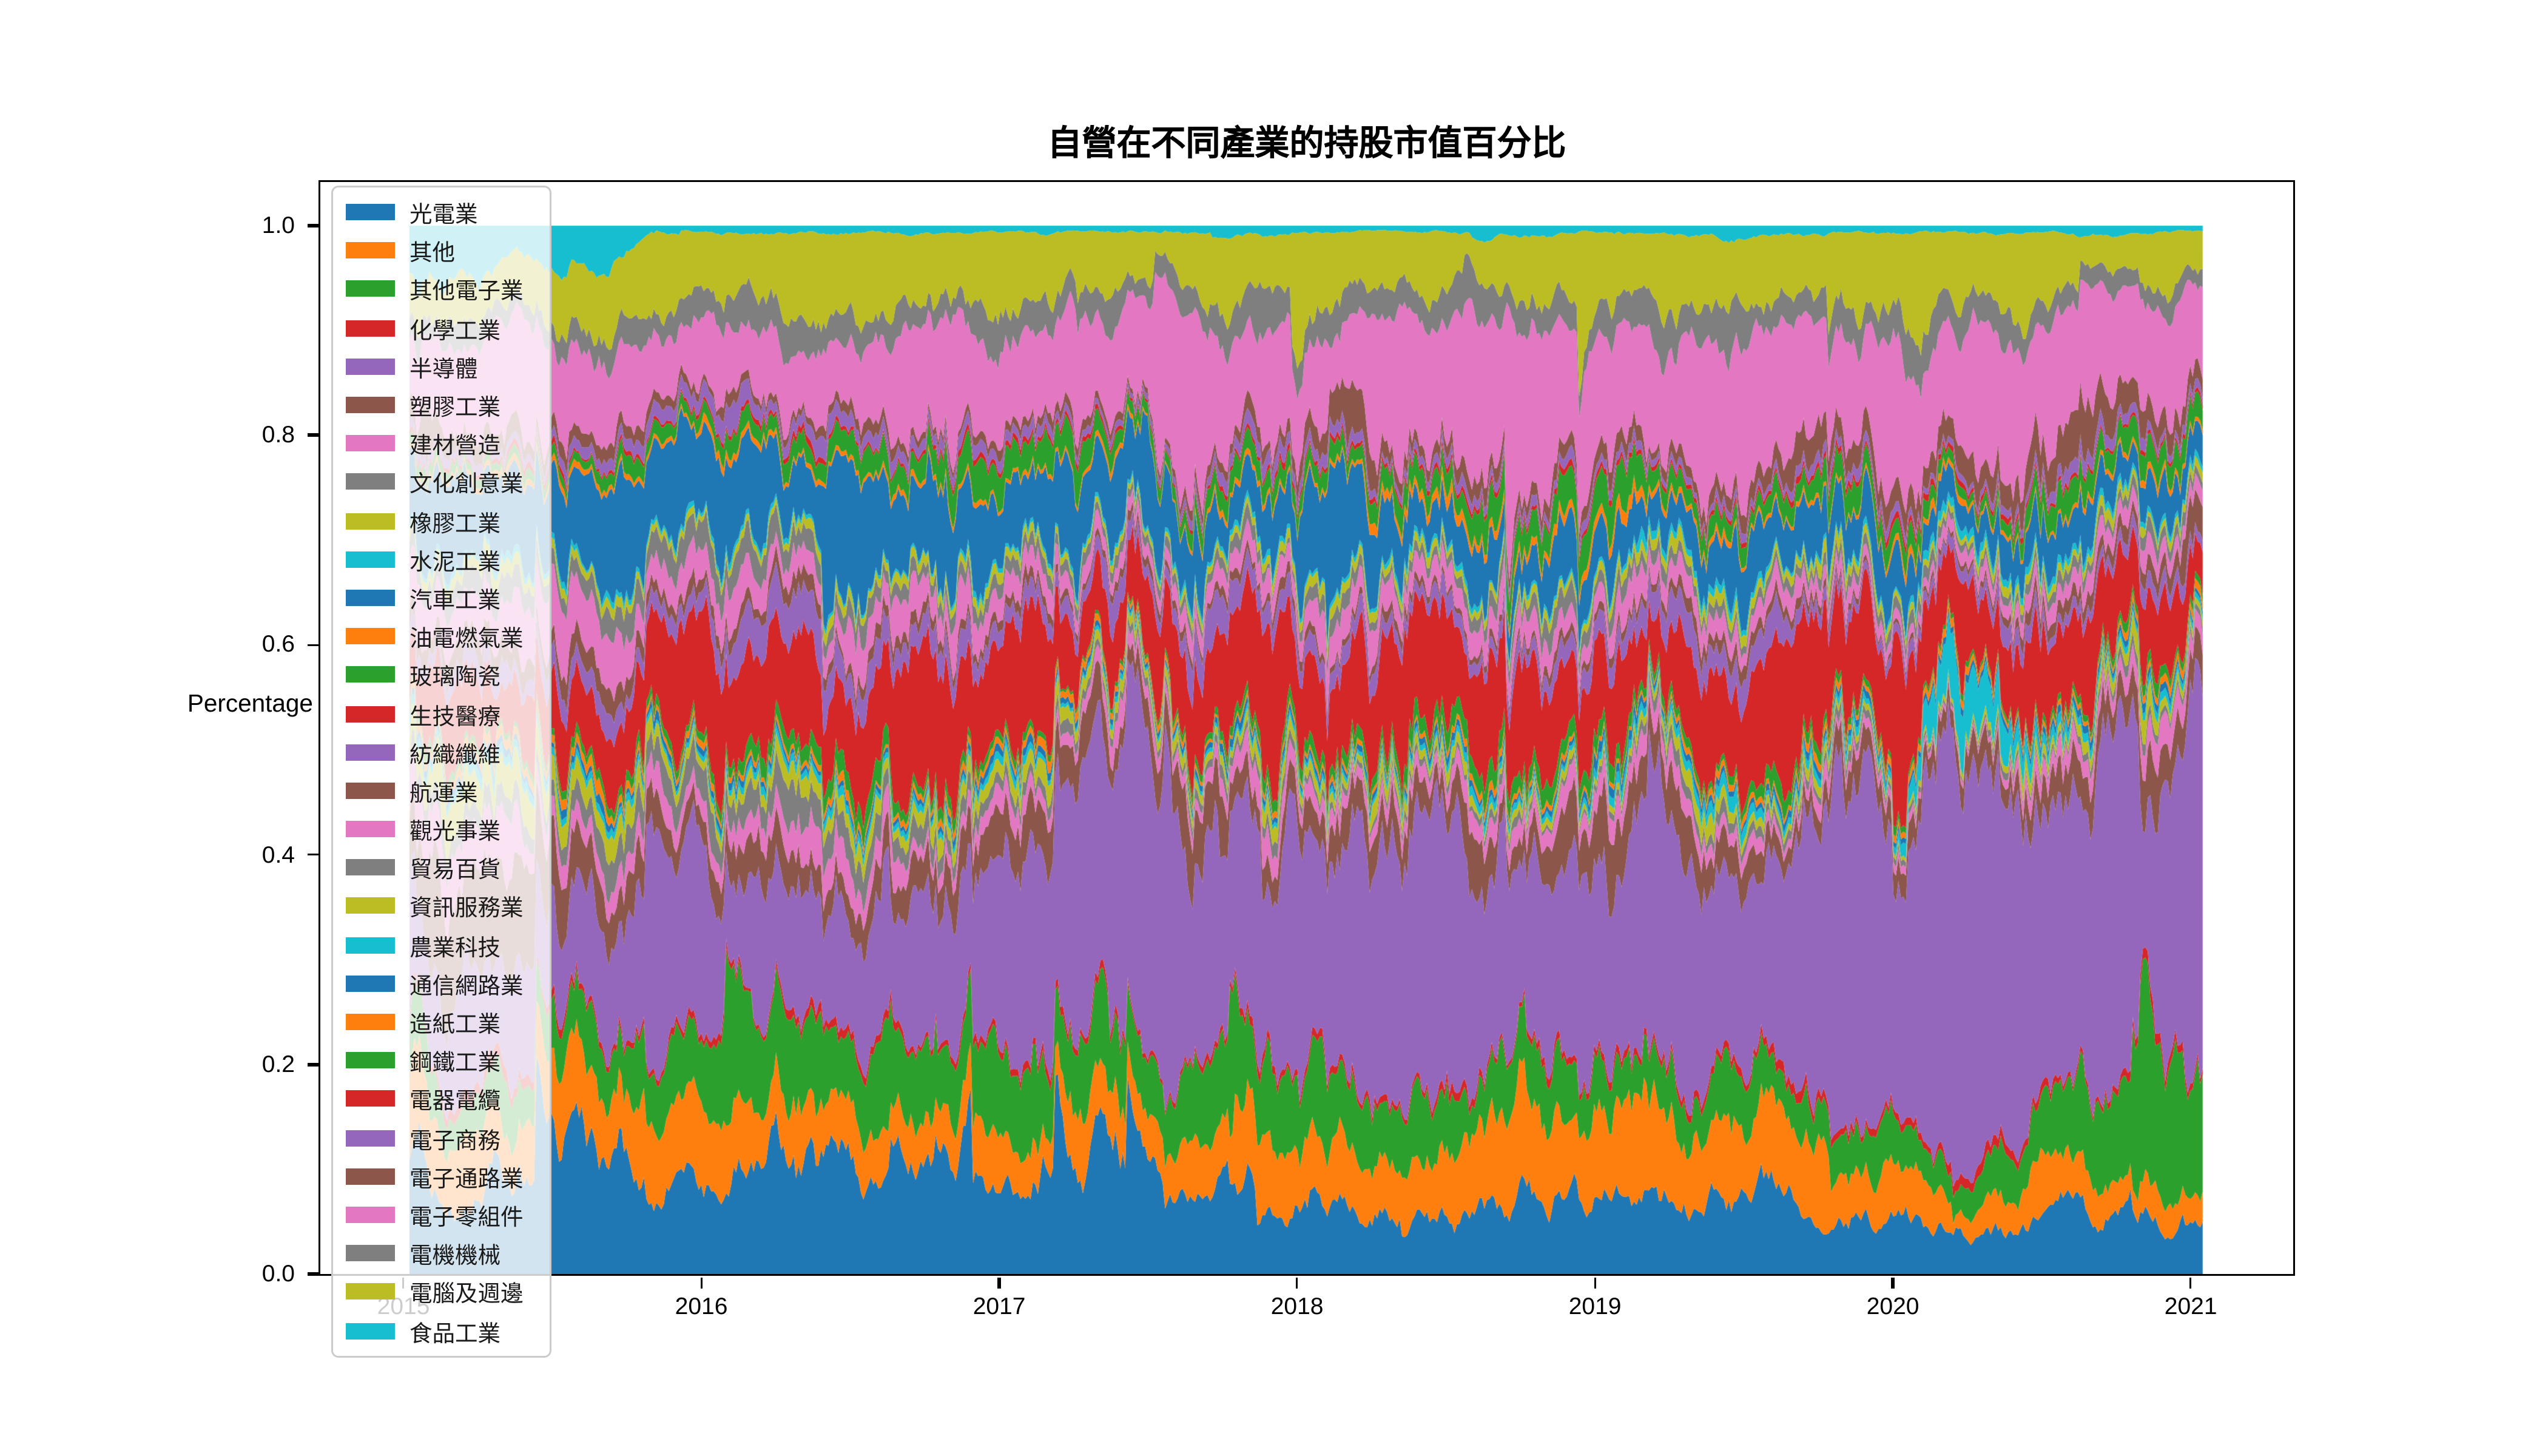 The image size is (2548, 1456). Describe the element at coordinates (441, 598) in the screenshot. I see `legend-item: 汽車工業` at that location.